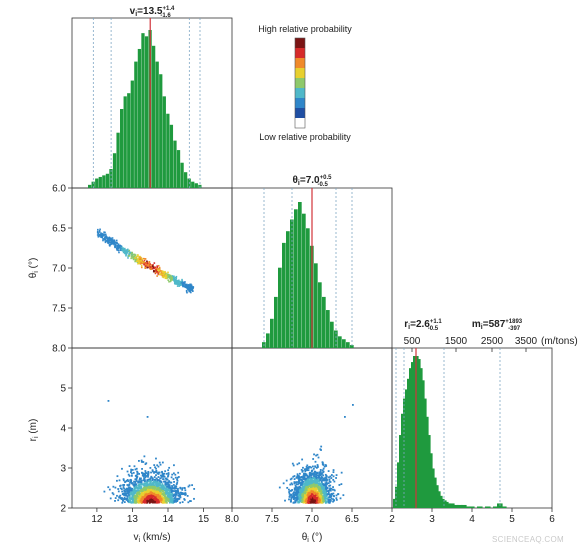  I want to click on r-x-tick-label: 5, so click(512, 519).